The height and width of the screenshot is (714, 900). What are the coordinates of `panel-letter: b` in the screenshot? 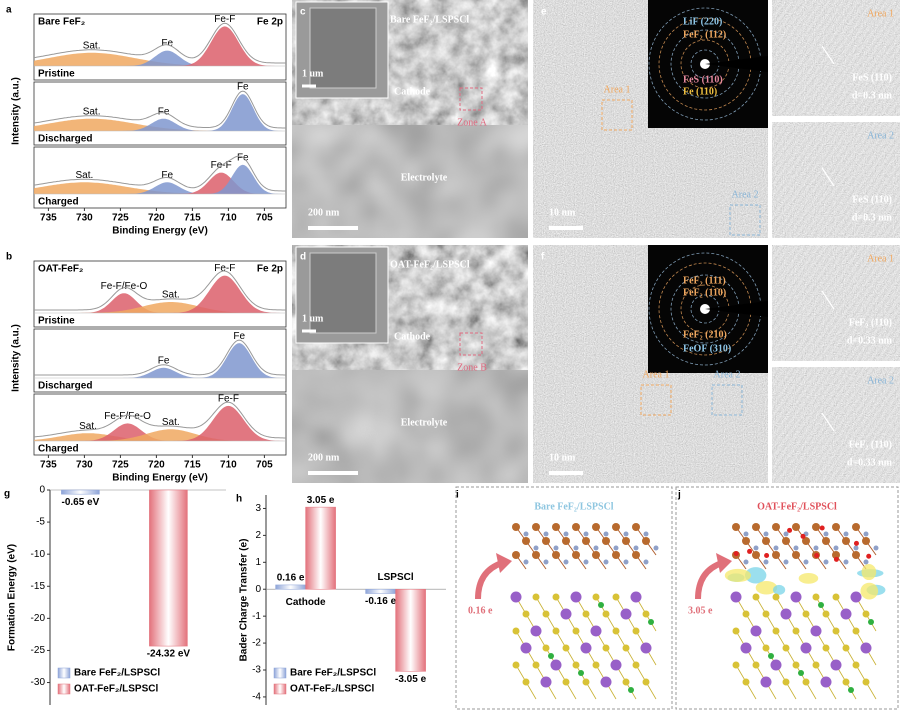 It's located at (9, 257).